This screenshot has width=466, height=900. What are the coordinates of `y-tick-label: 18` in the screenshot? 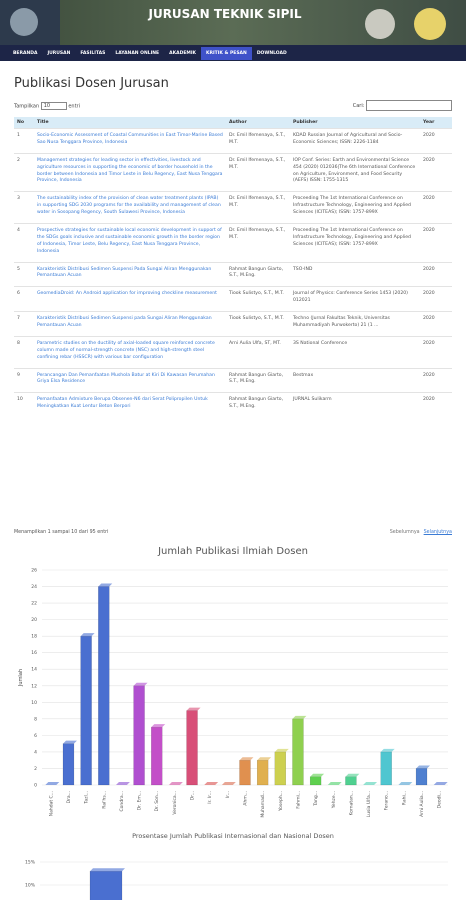 It's located at (34, 637).